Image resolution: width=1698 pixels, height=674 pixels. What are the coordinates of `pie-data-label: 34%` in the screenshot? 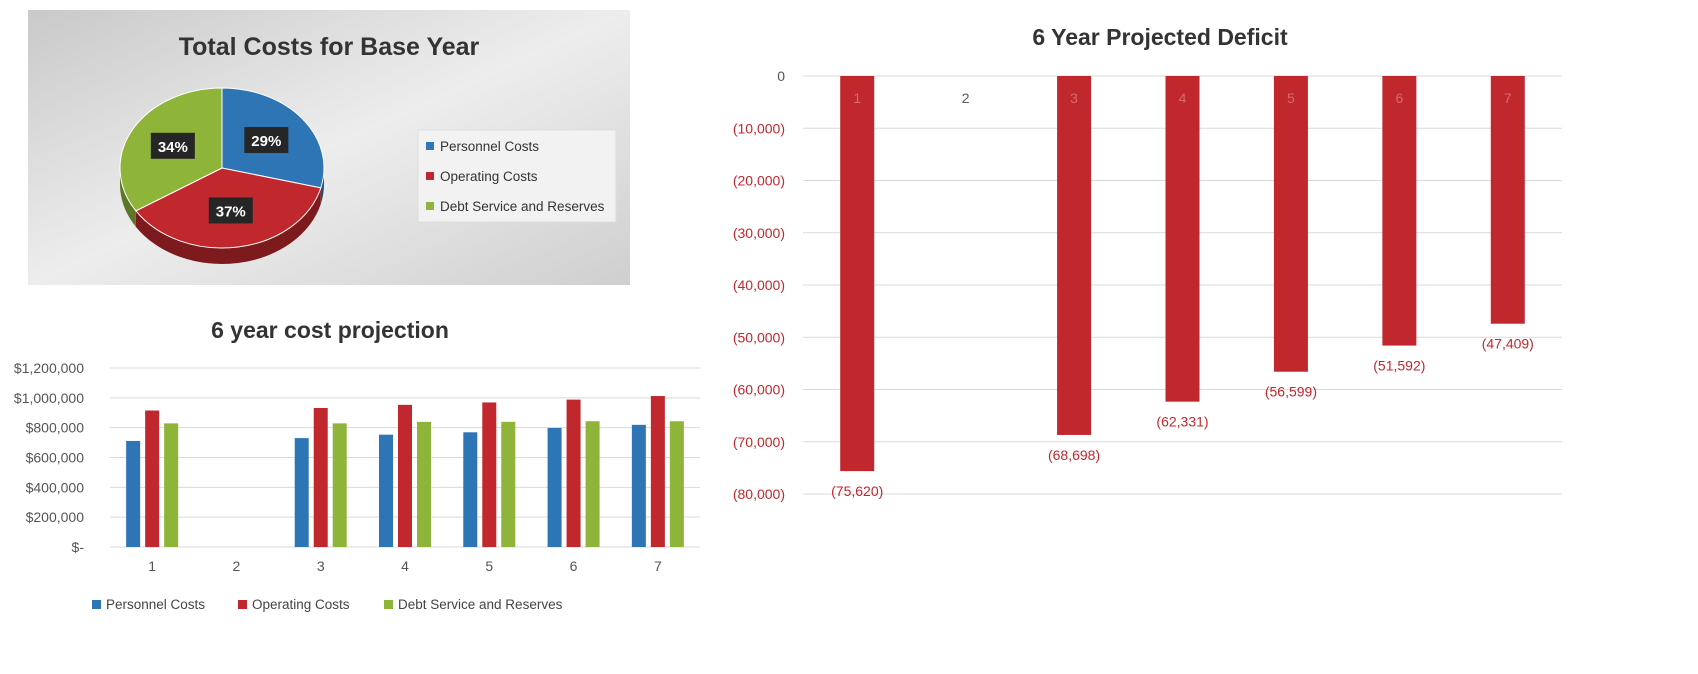 It's located at (173, 147).